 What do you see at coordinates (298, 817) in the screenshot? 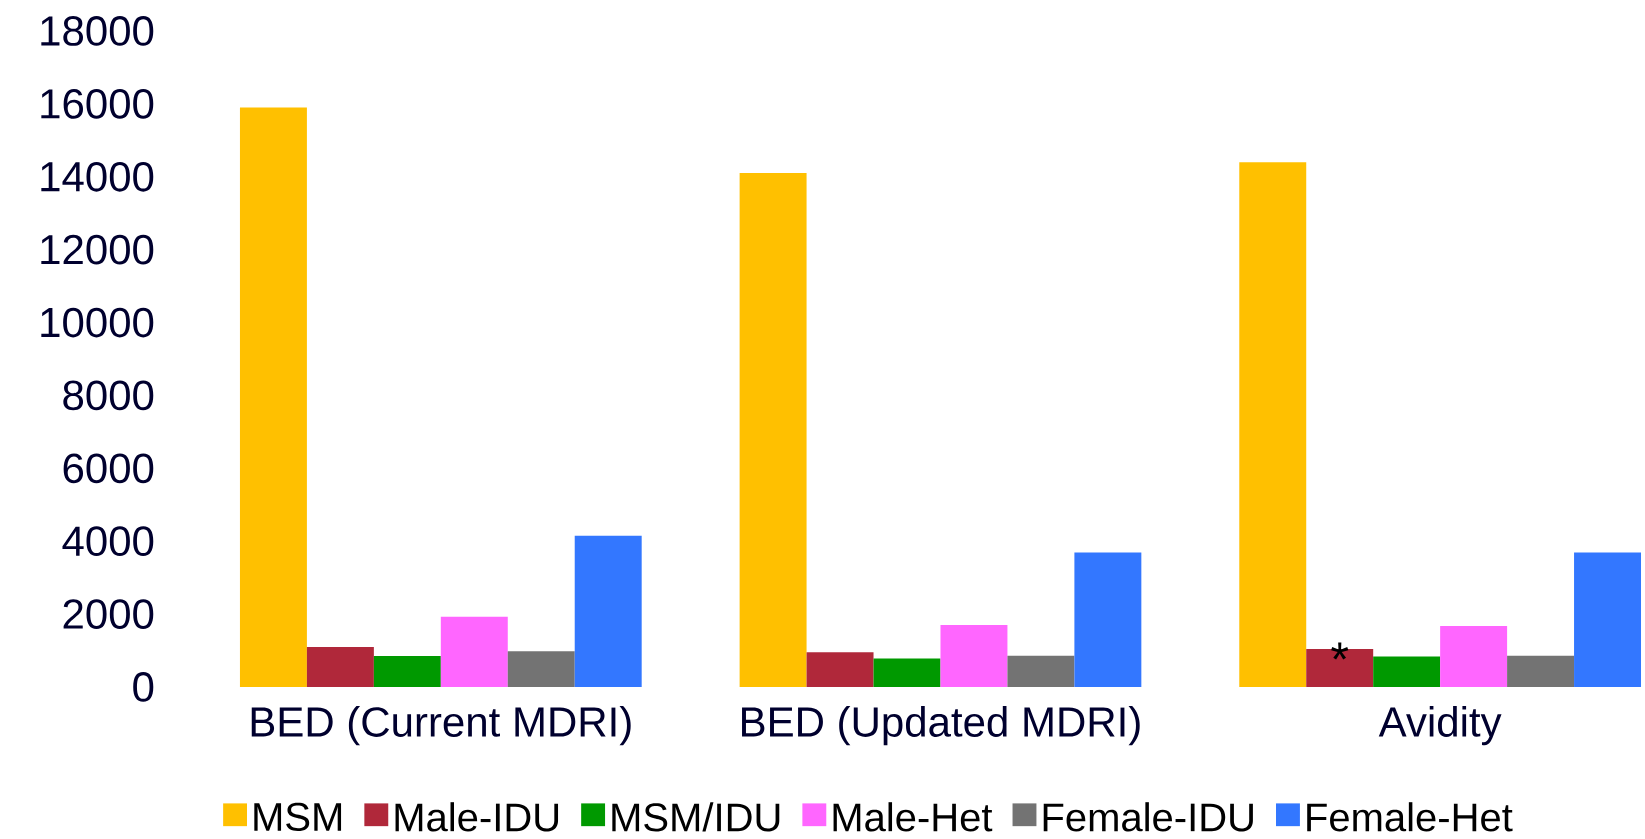
I see `legend-label: MSM` at bounding box center [298, 817].